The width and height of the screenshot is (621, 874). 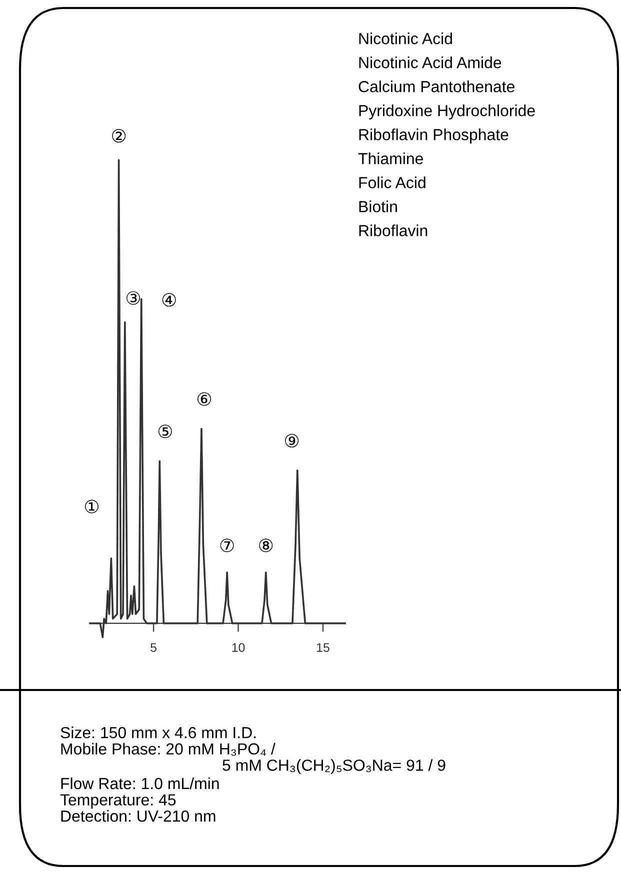 What do you see at coordinates (168, 749) in the screenshot?
I see `text: Mobile Phase: 20 mM H₃PO₄ /` at bounding box center [168, 749].